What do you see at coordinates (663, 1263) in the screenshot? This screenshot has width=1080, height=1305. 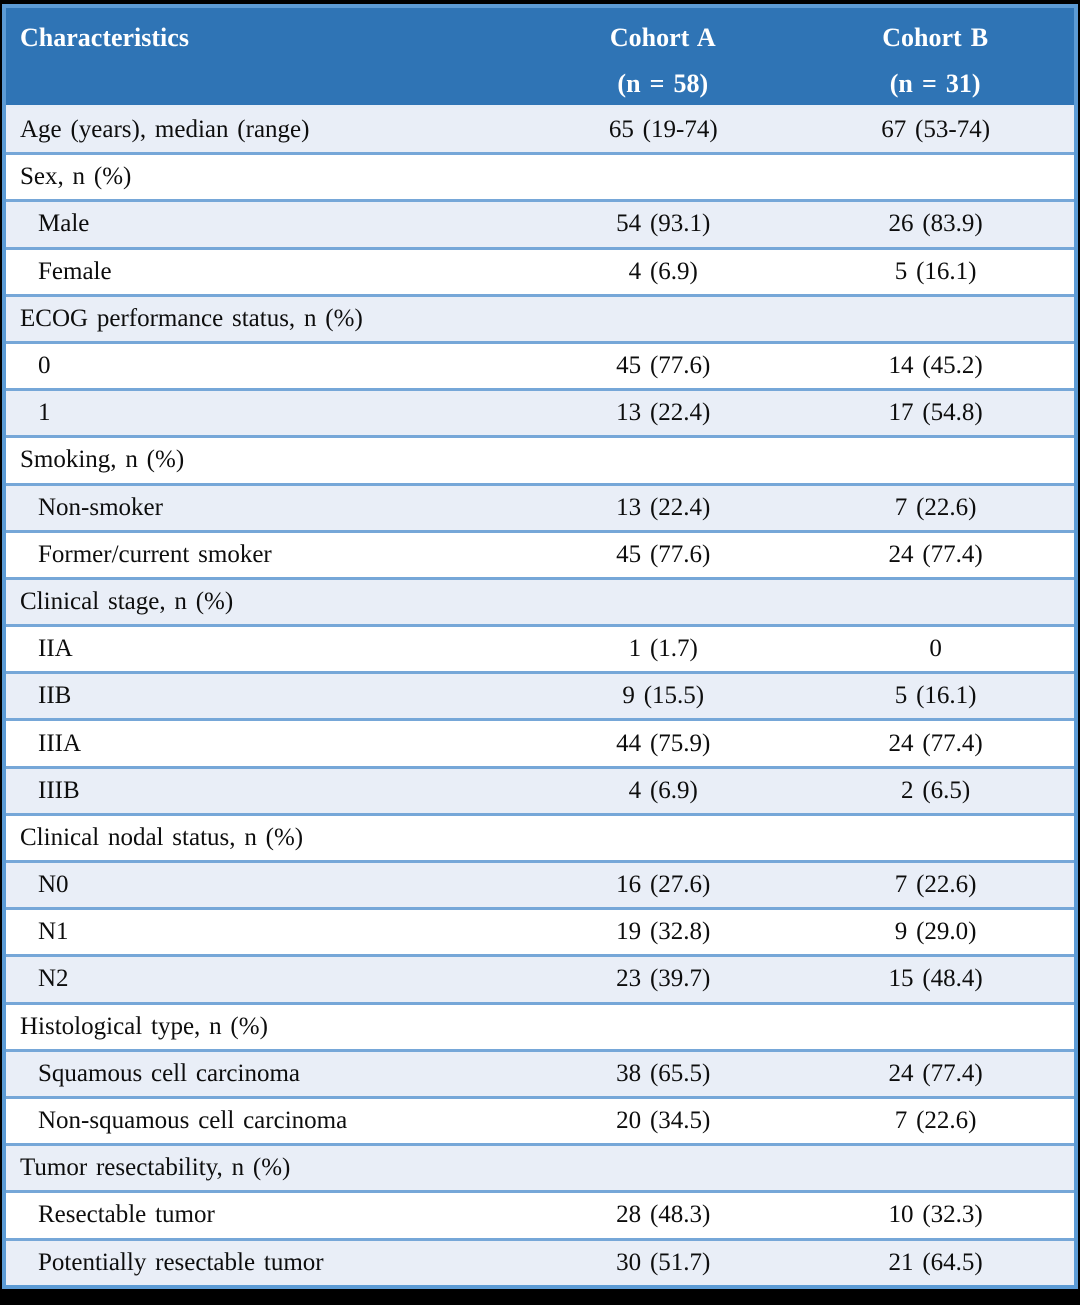 I see `cohort-a-value: 30 (51.7)` at bounding box center [663, 1263].